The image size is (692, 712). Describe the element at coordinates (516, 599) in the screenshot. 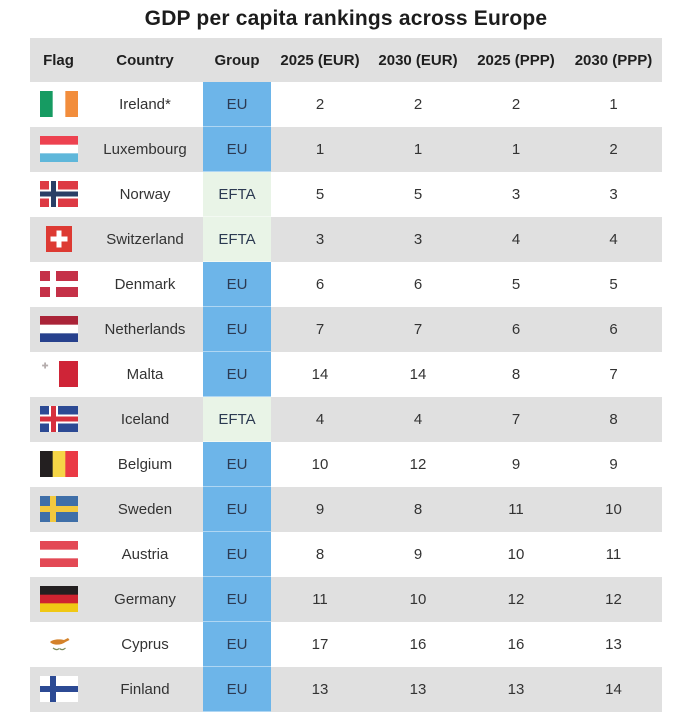

I see `cell-rank-2025-ppp: 12` at that location.